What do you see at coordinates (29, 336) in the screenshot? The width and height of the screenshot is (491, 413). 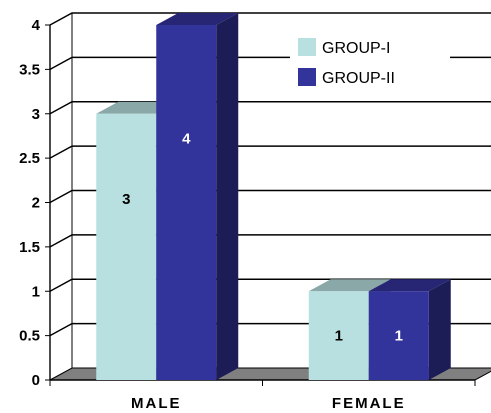 I see `y-tick-label: 0.5` at bounding box center [29, 336].